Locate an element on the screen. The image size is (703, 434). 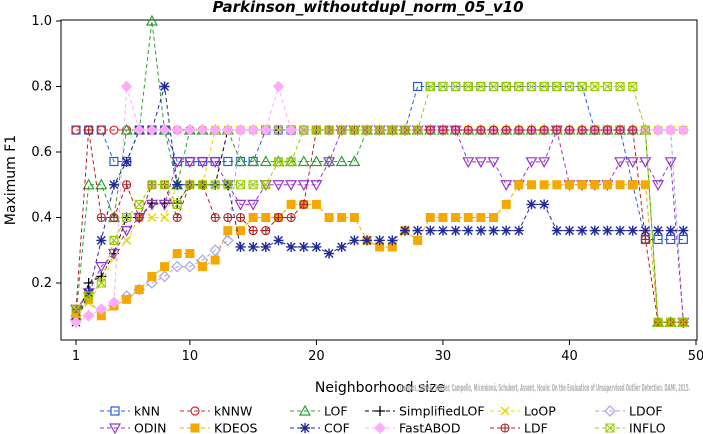
legend-item: LoOP is located at coordinates (523, 411).